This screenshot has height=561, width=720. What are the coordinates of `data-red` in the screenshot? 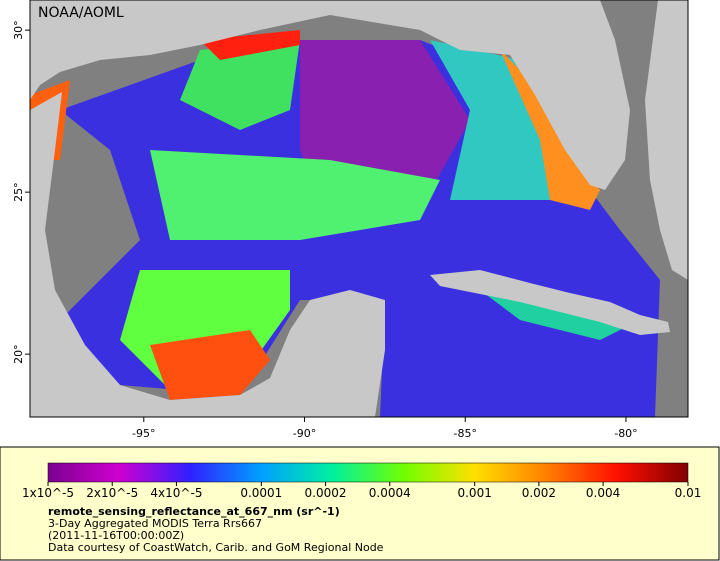 It's located at (210, 365).